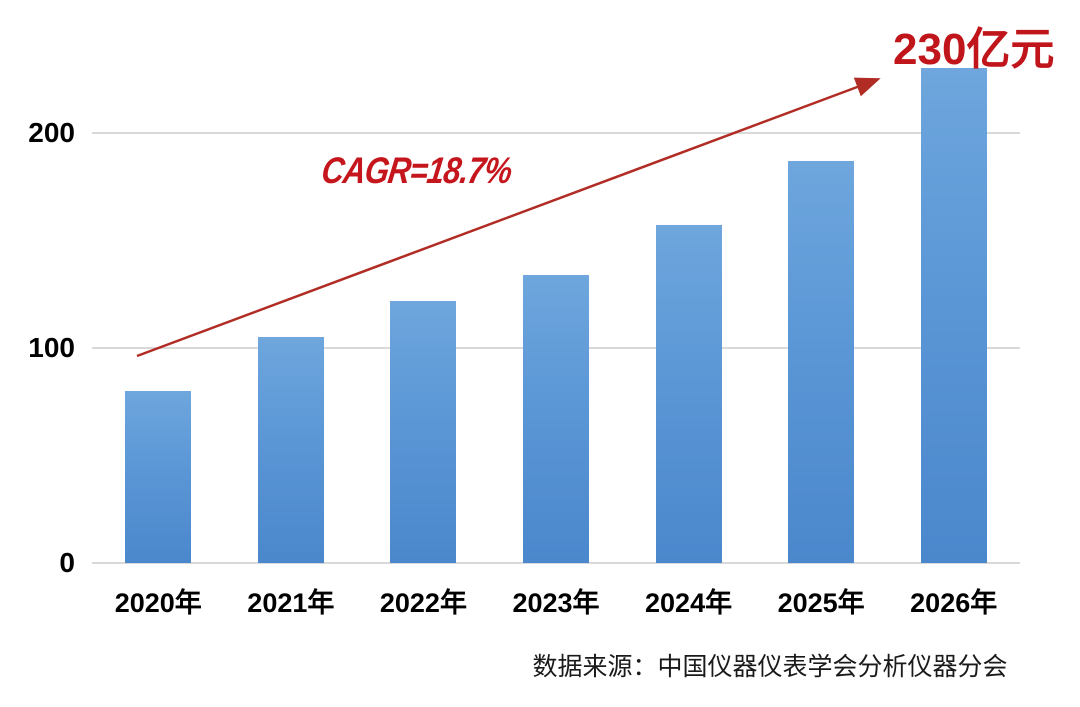 The image size is (1080, 707). What do you see at coordinates (423, 432) in the screenshot?
I see `bar-2022年` at bounding box center [423, 432].